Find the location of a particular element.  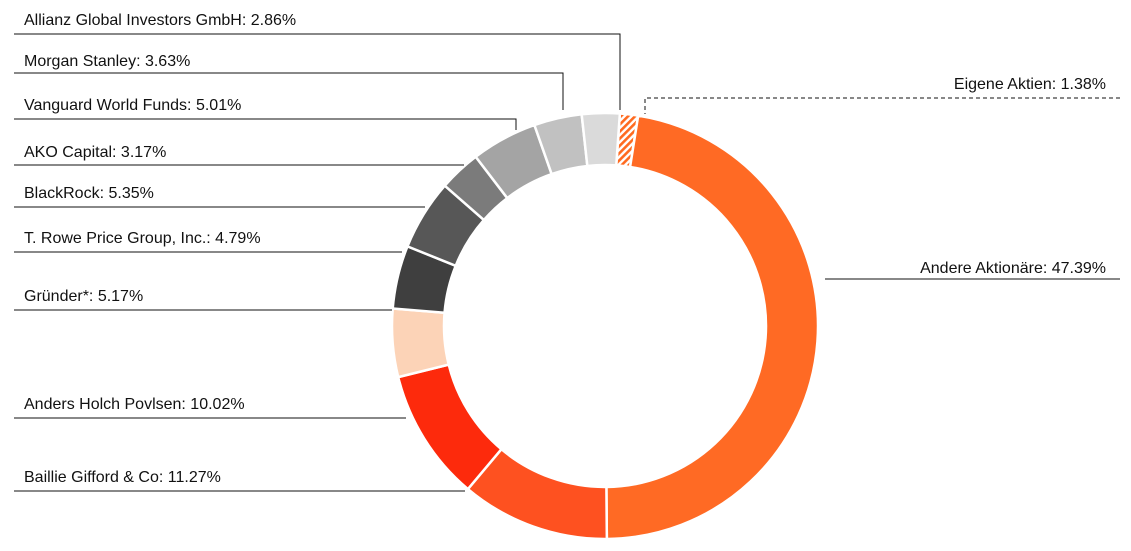

label-eigene-aktien: Eigene Aktien: 1.38% is located at coordinates (1030, 84).